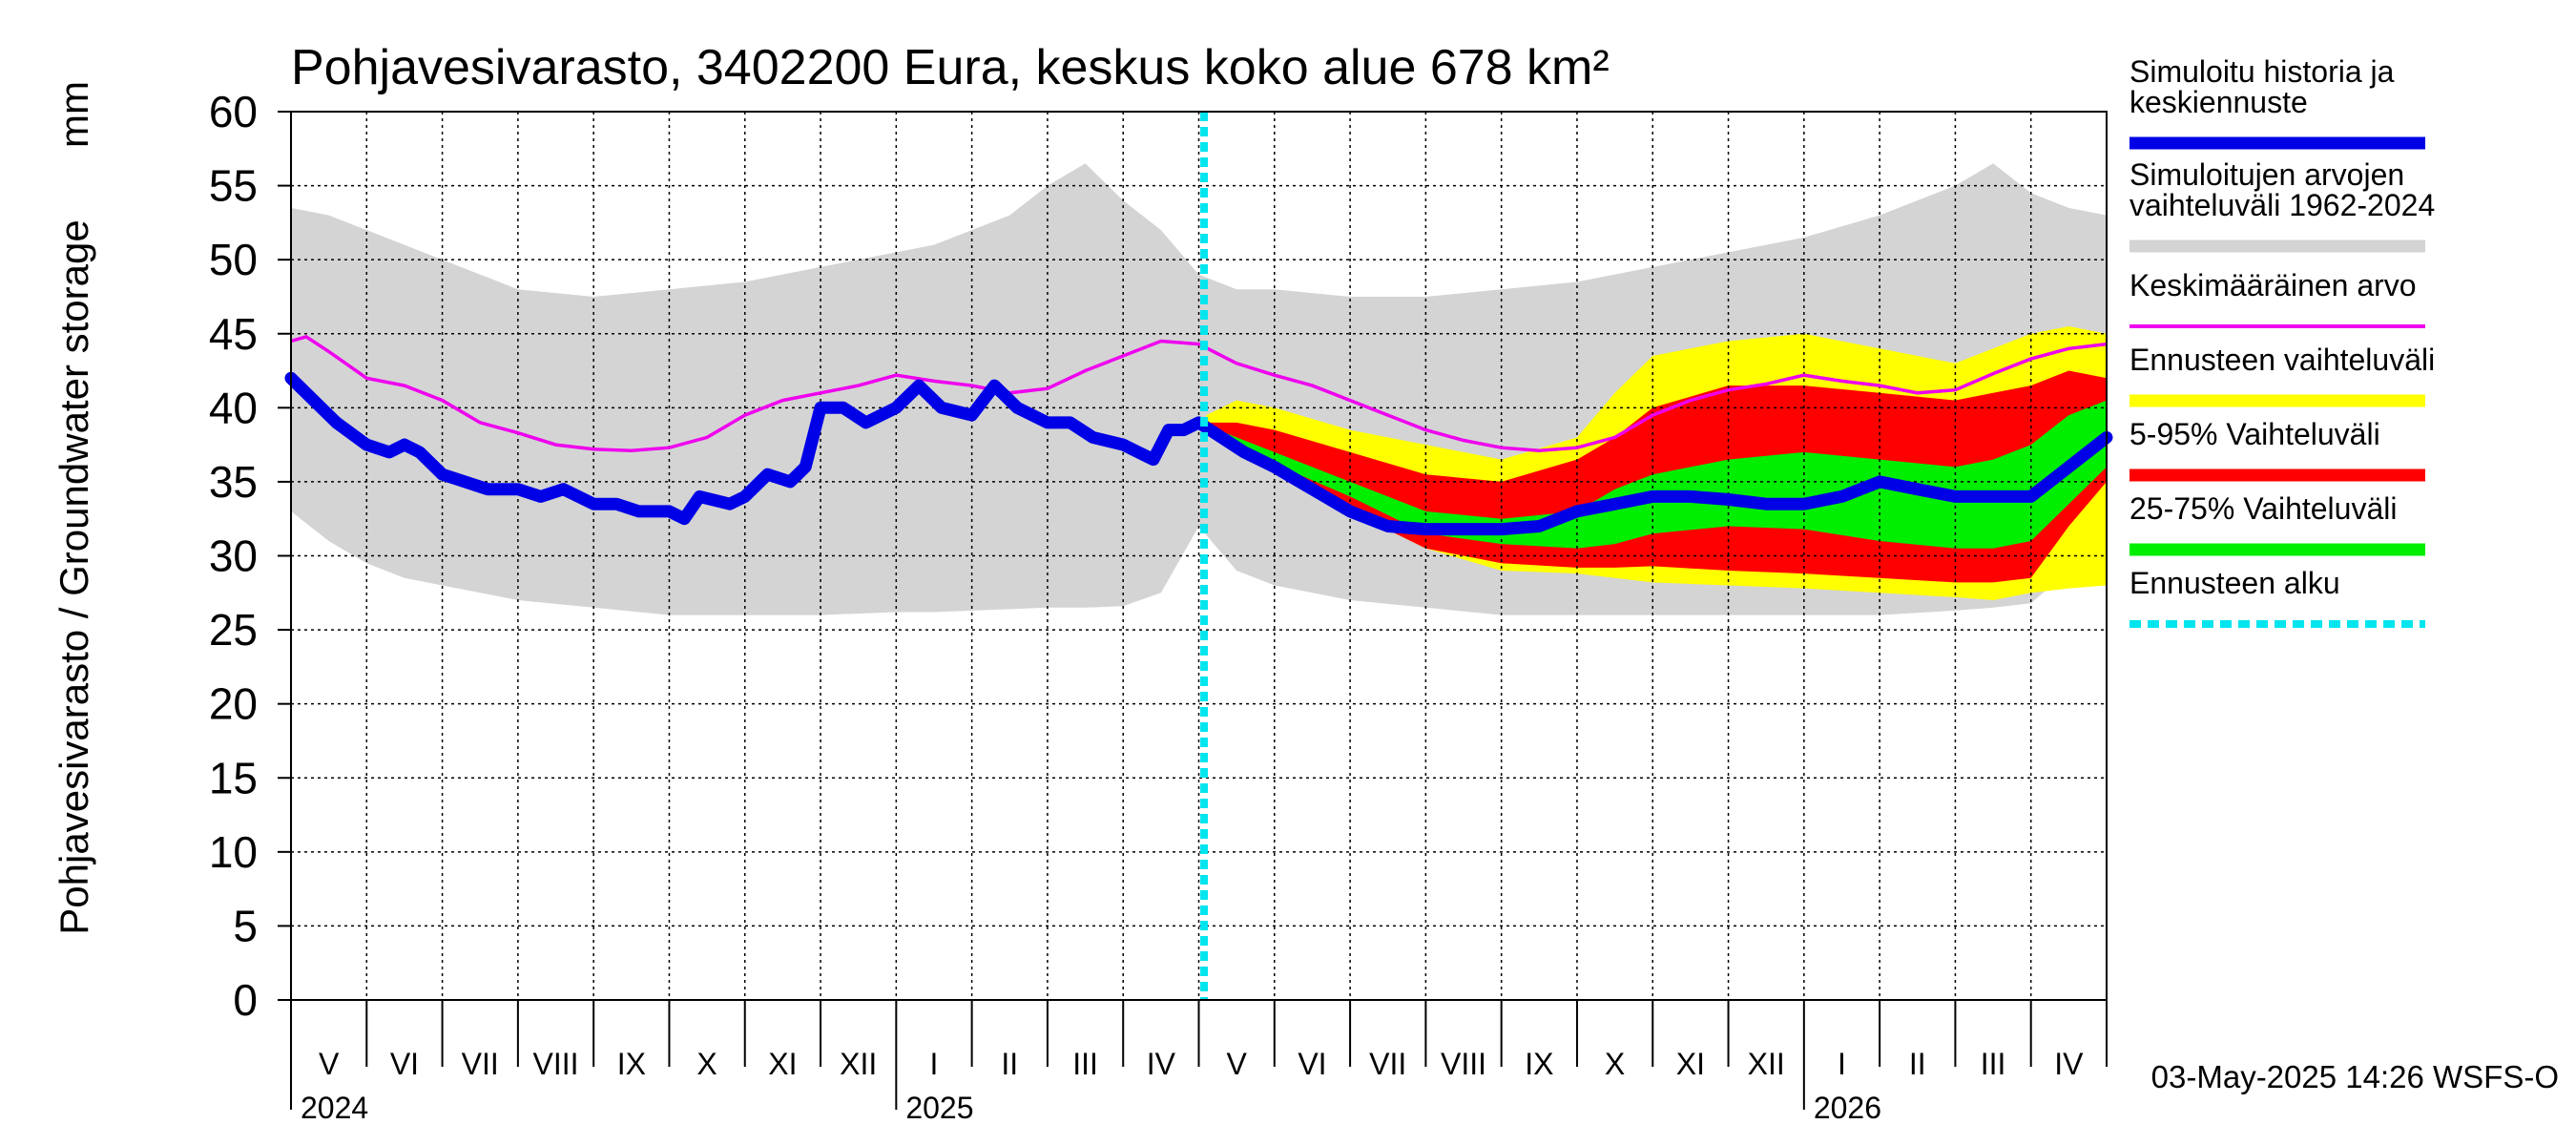 This screenshot has height=1145, width=2576. What do you see at coordinates (233, 259) in the screenshot?
I see `y-tick-label: 50` at bounding box center [233, 259].